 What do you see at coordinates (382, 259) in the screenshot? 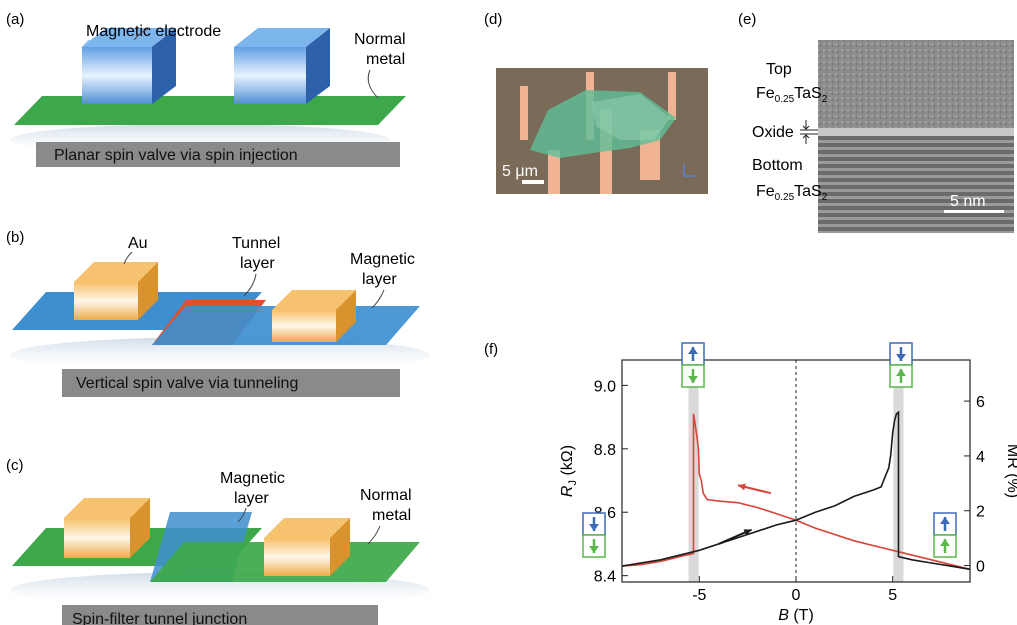
I see `label-magnetic-b-1: Magnetic` at bounding box center [382, 259].